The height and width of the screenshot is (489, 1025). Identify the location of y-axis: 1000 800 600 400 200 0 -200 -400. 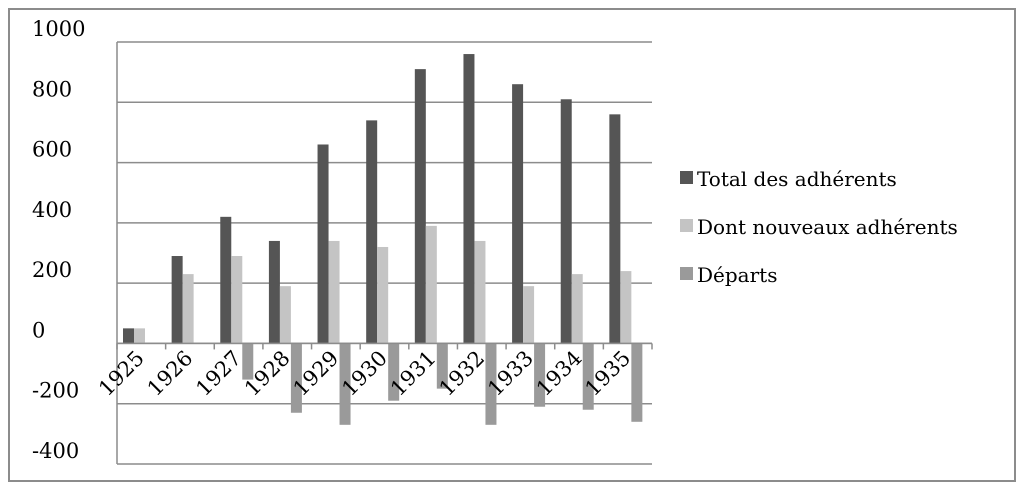
(75, 240).